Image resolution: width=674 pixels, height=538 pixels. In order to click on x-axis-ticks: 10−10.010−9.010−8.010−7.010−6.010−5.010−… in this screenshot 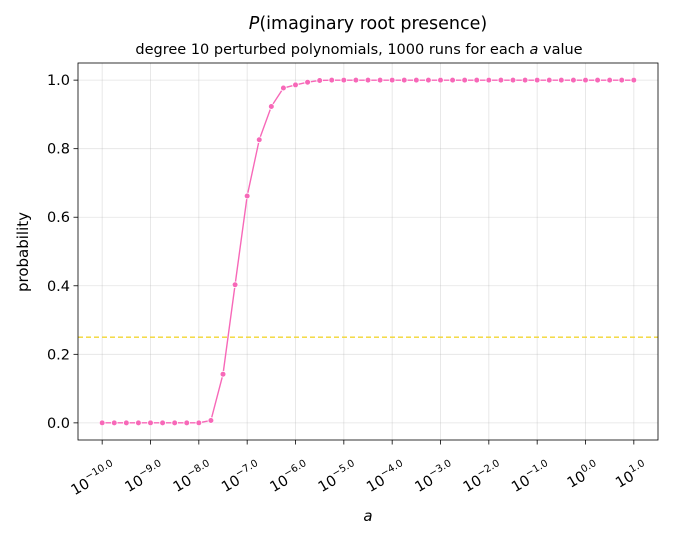, I will do `click(359, 469)`.